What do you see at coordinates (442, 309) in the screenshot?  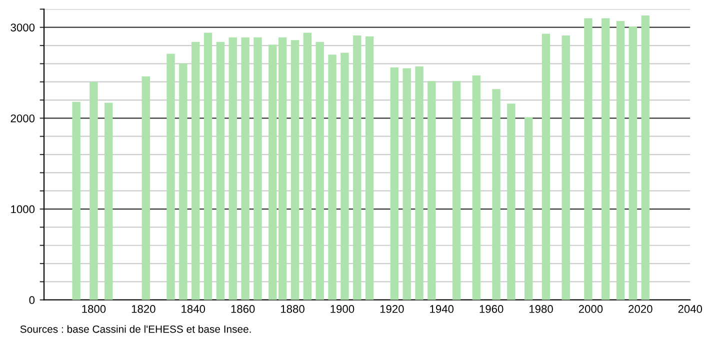 I see `x-tick-label: 1940` at bounding box center [442, 309].